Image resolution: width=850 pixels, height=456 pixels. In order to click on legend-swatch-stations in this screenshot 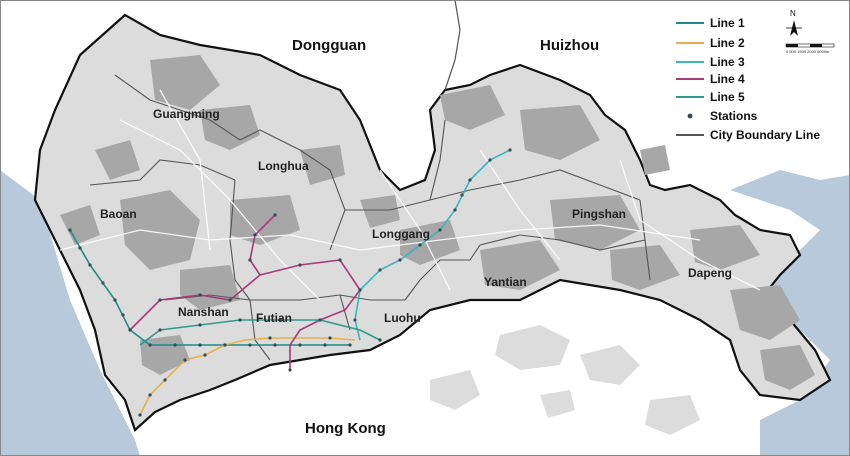, I will do `click(690, 116)`.